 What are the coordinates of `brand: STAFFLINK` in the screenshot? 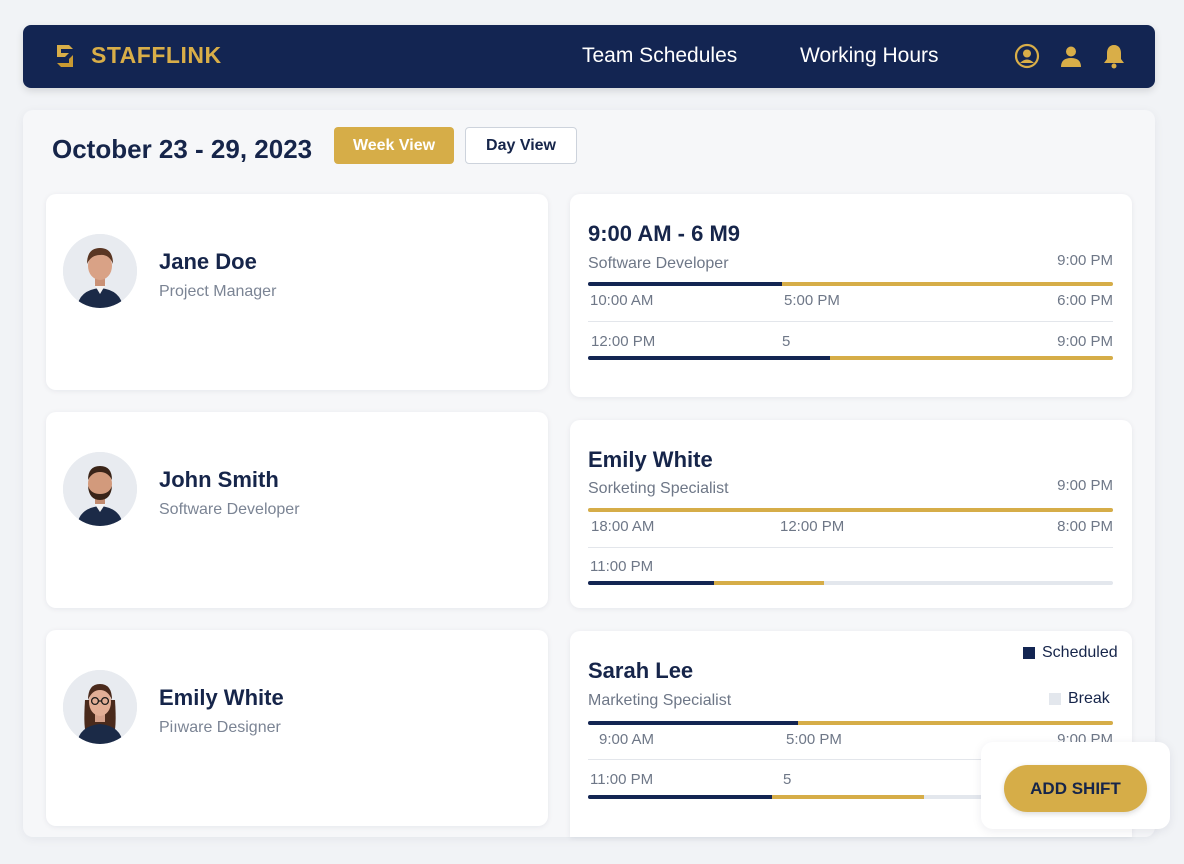 It's located at (137, 55).